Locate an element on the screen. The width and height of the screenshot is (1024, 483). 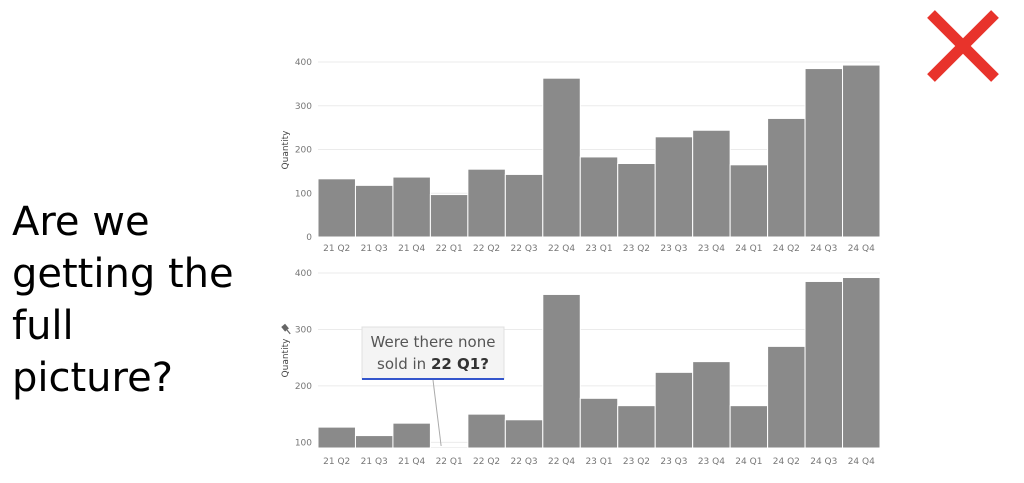
pin-icon is located at coordinates (286, 329).